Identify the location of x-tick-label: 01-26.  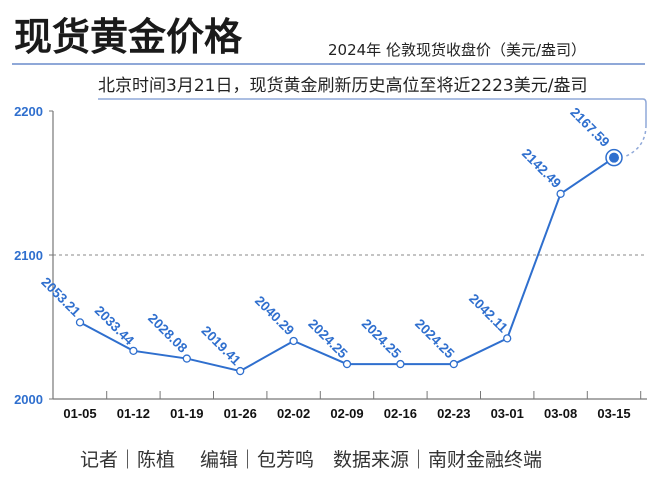
(240, 413).